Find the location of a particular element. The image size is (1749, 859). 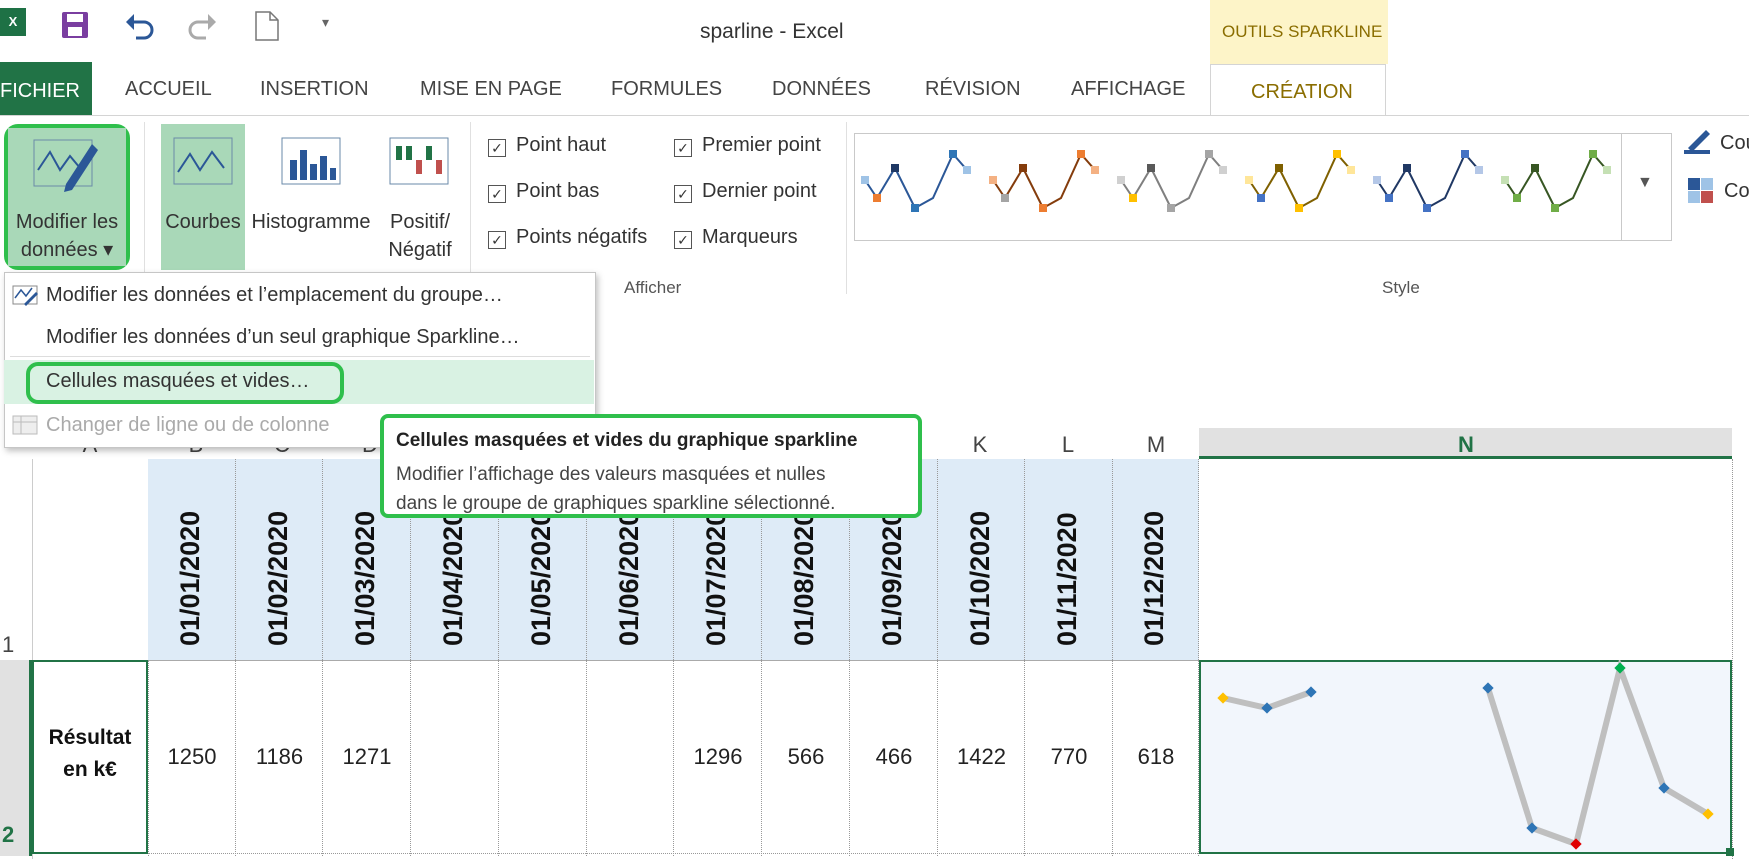

fill-handle is located at coordinates (1730, 852).